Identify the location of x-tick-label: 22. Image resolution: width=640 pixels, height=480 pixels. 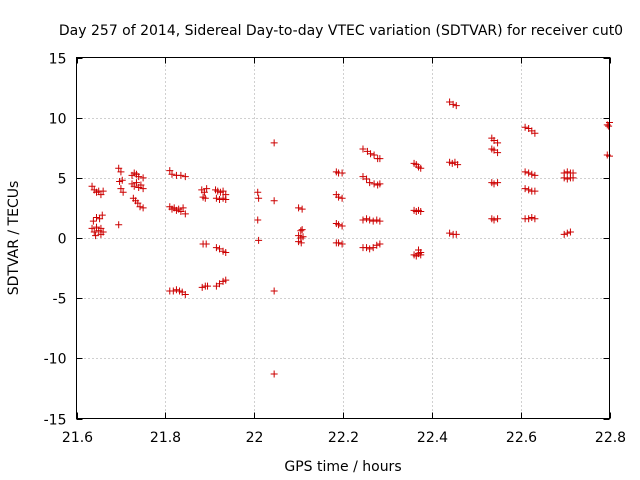
(255, 438).